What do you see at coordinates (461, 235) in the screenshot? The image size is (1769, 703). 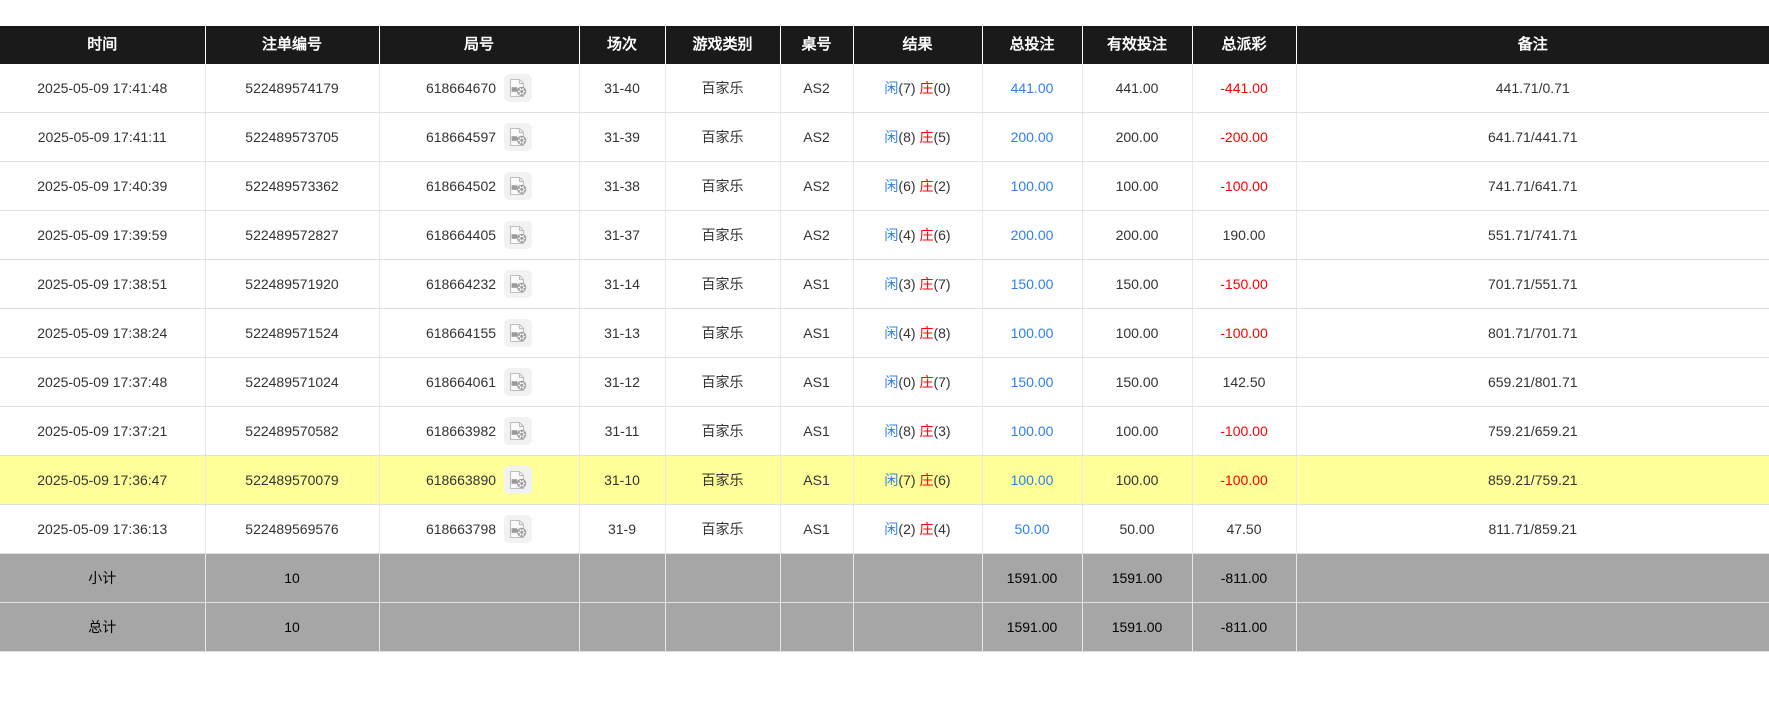 I see `round-number: 618664405` at bounding box center [461, 235].